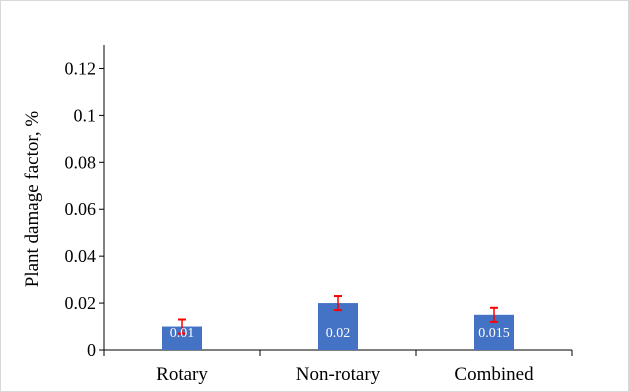  Describe the element at coordinates (85, 115) in the screenshot. I see `y-tick-label: 0.1` at that location.